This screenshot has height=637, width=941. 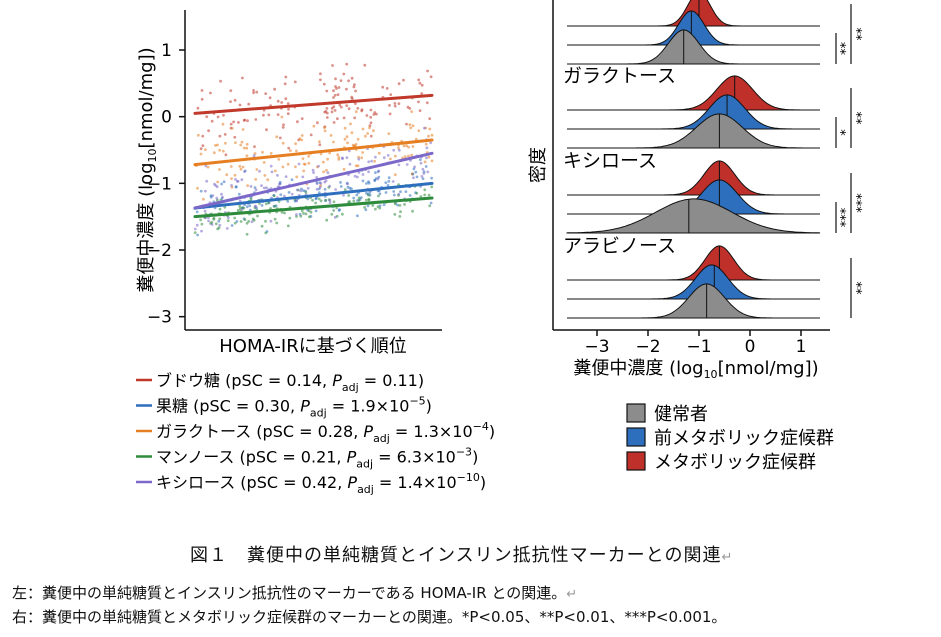 What do you see at coordinates (313, 180) in the screenshot?
I see `fit-line` at bounding box center [313, 180].